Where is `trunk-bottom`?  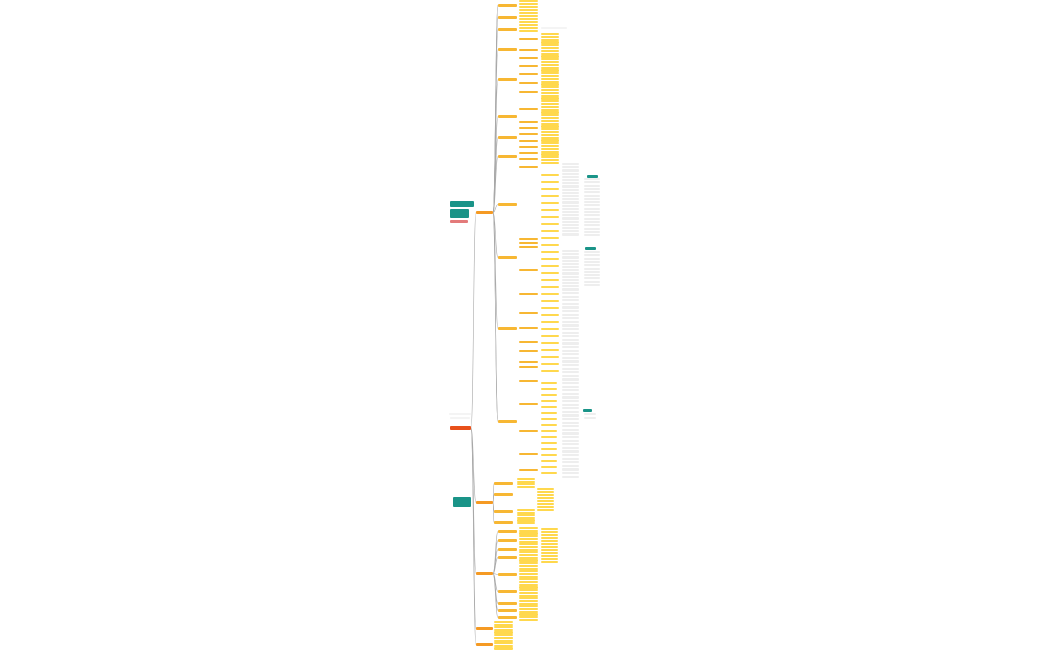
trunk-bottom is located at coordinates (495, 317).